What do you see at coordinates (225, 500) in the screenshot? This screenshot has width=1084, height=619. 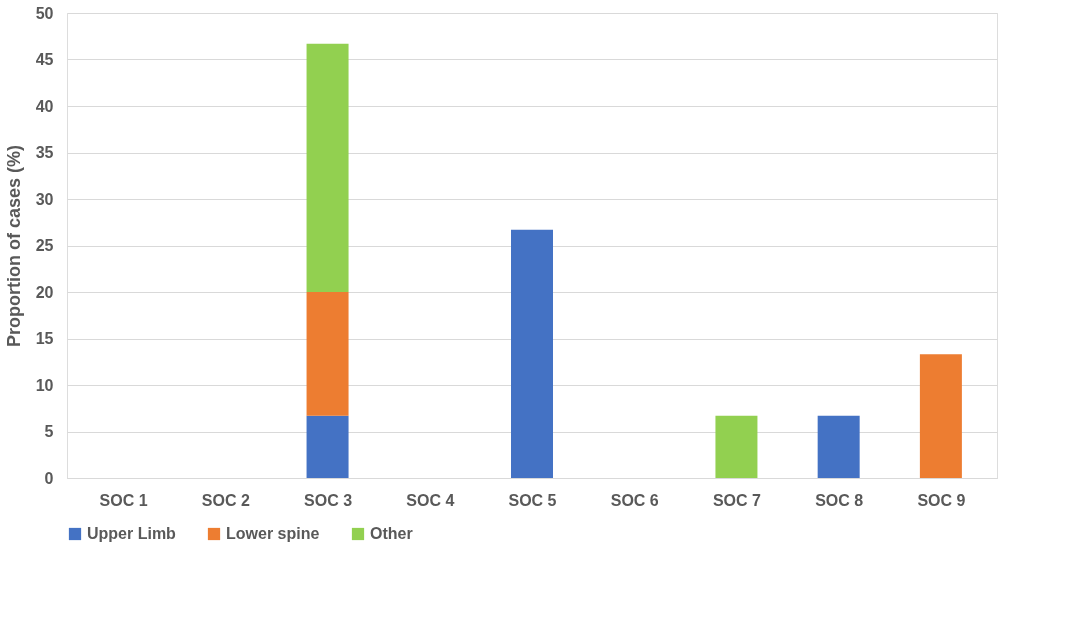 I see `x-tick-label: SOC 2` at bounding box center [225, 500].